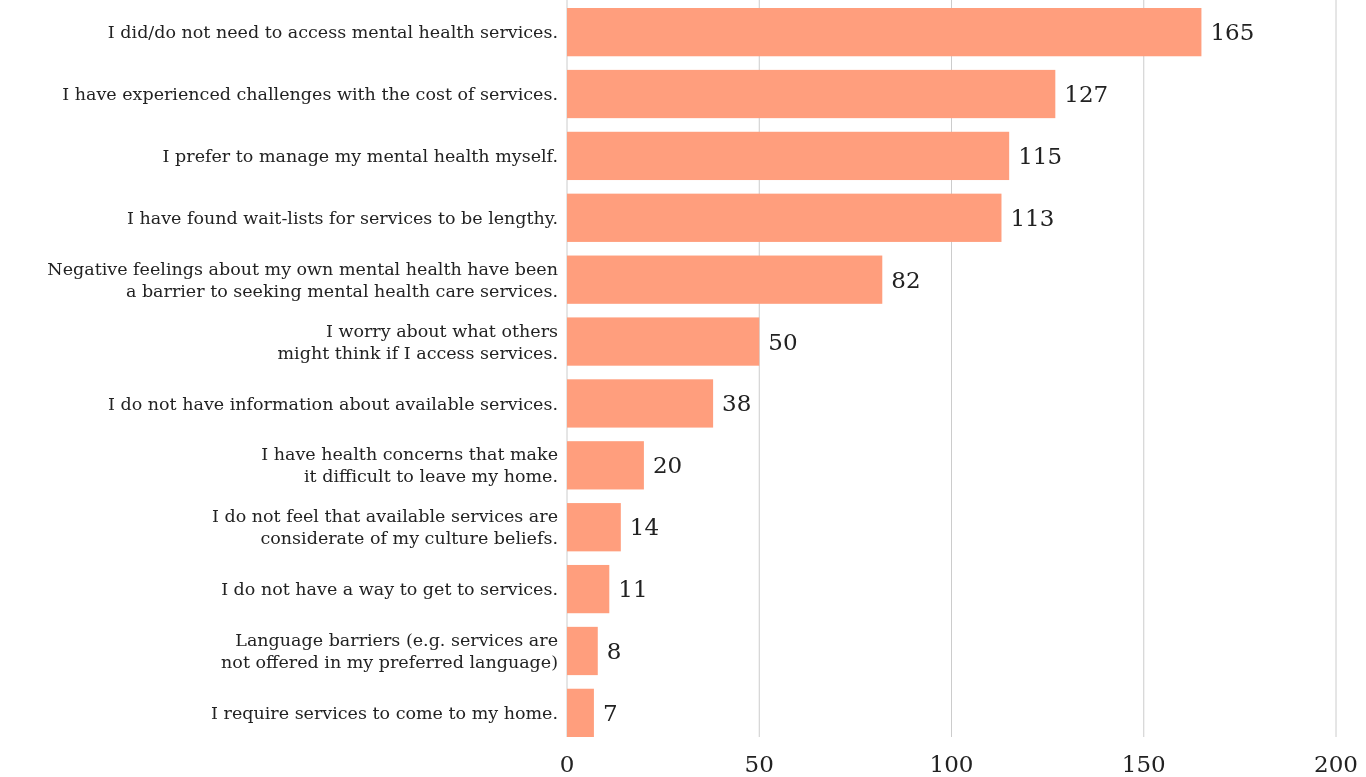 This screenshot has width=1366, height=777. I want to click on y-tick-label: I did/do not need to access mental health services., so click(332, 32).